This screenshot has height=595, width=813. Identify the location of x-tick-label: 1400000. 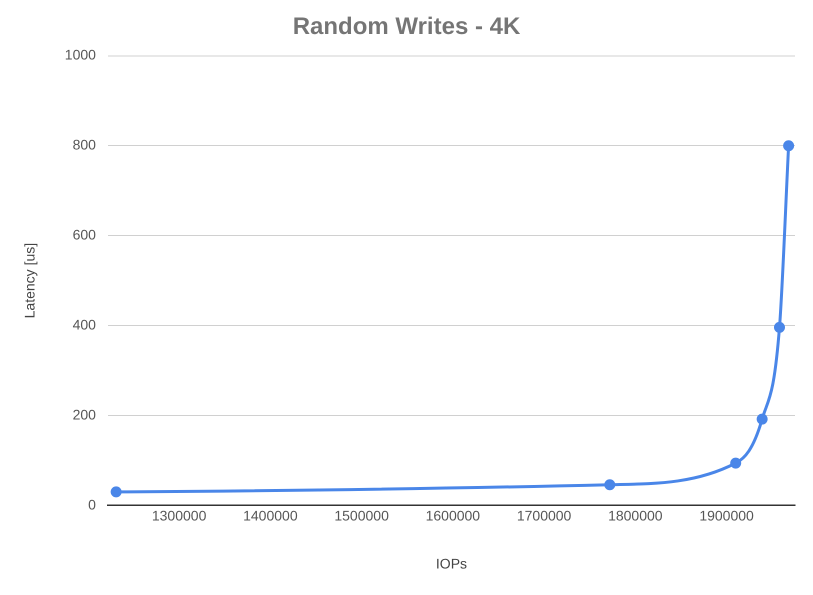
(270, 516).